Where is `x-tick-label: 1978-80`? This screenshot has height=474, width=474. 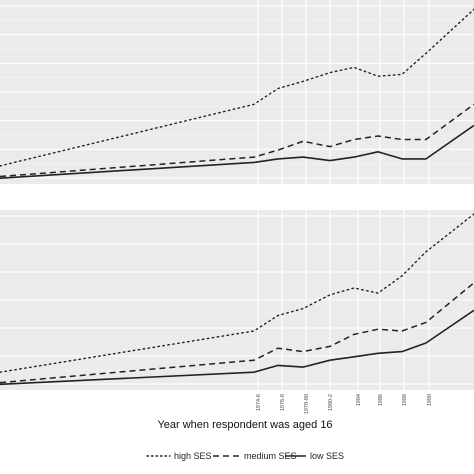 x-tick-label: 1978-80 is located at coordinates (307, 404).